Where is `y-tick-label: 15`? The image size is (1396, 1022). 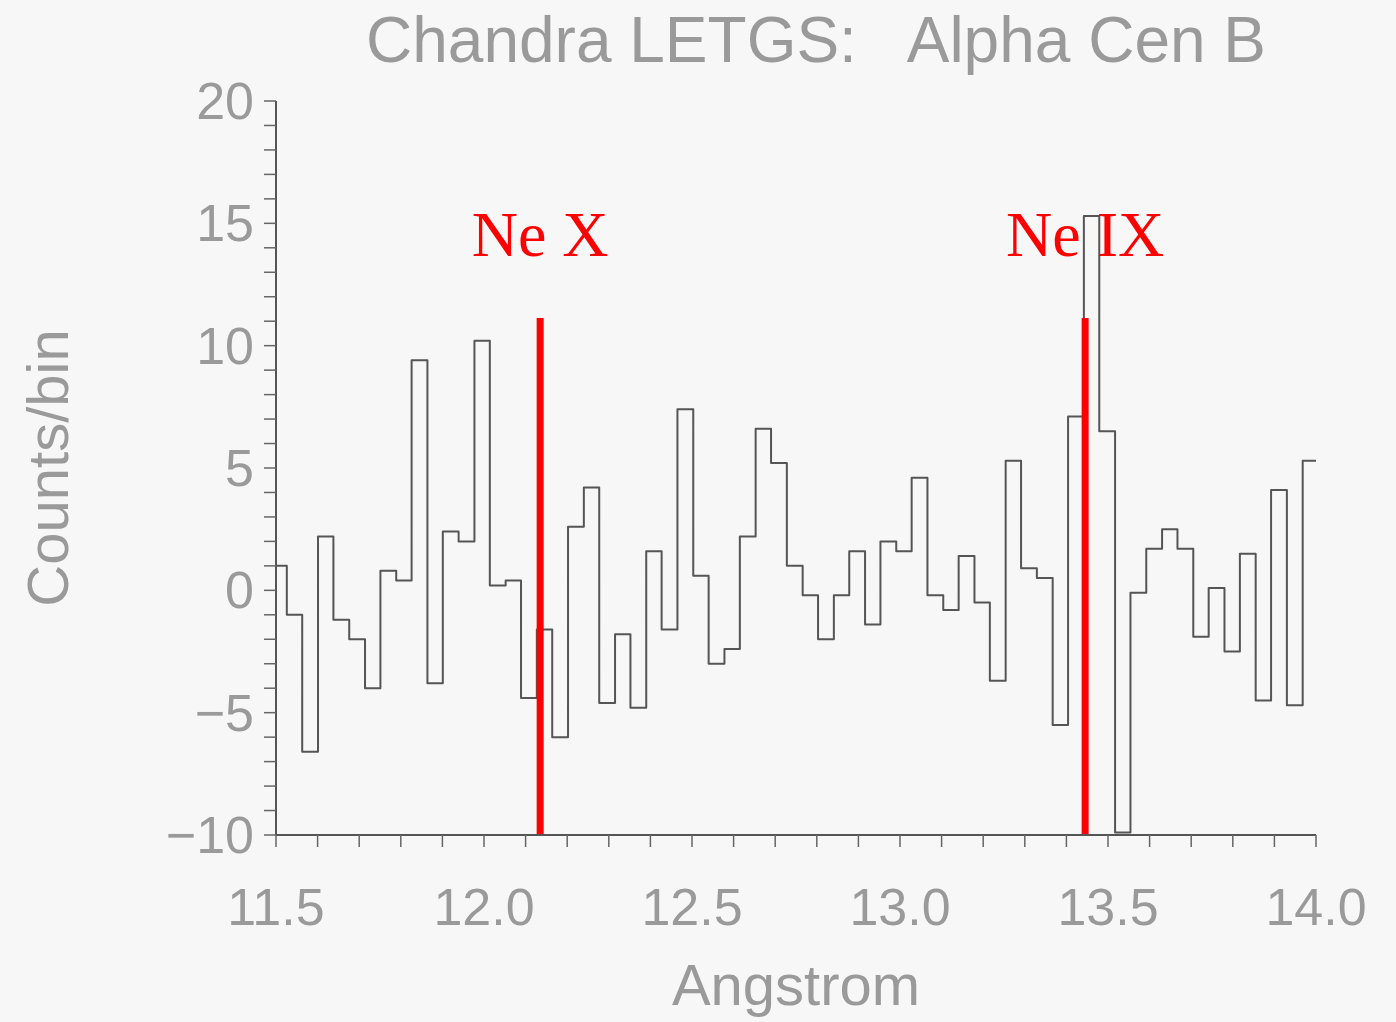 y-tick-label: 15 is located at coordinates (225, 223).